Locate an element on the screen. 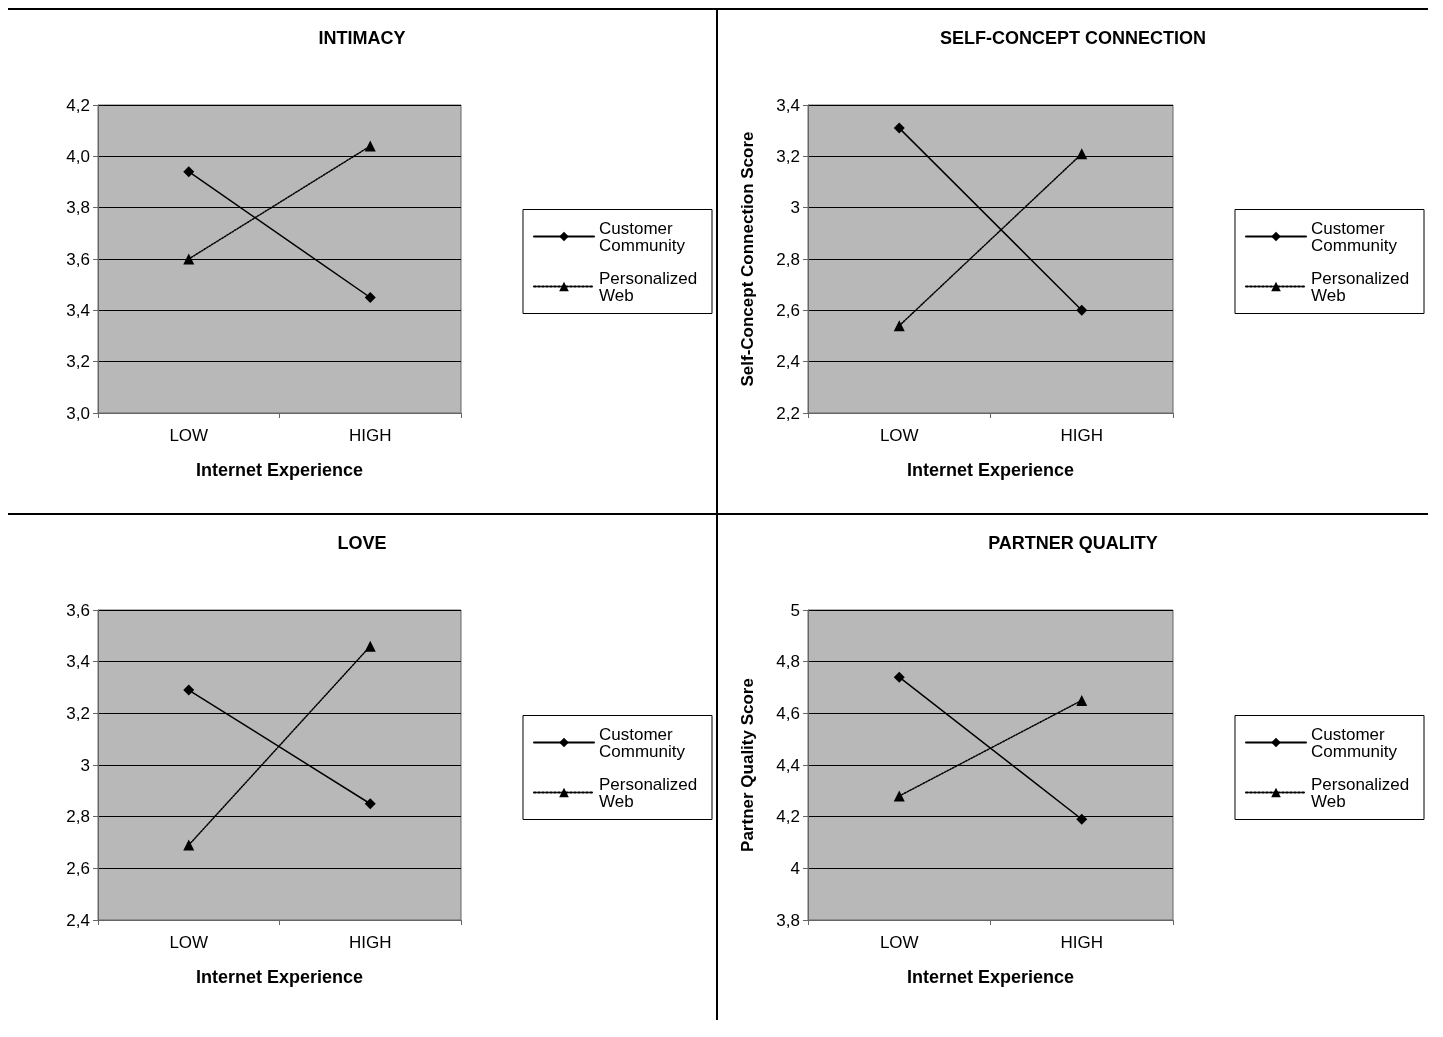 The height and width of the screenshot is (1037, 1443). chart-title: PARTNER QUALITY is located at coordinates (1073, 543).